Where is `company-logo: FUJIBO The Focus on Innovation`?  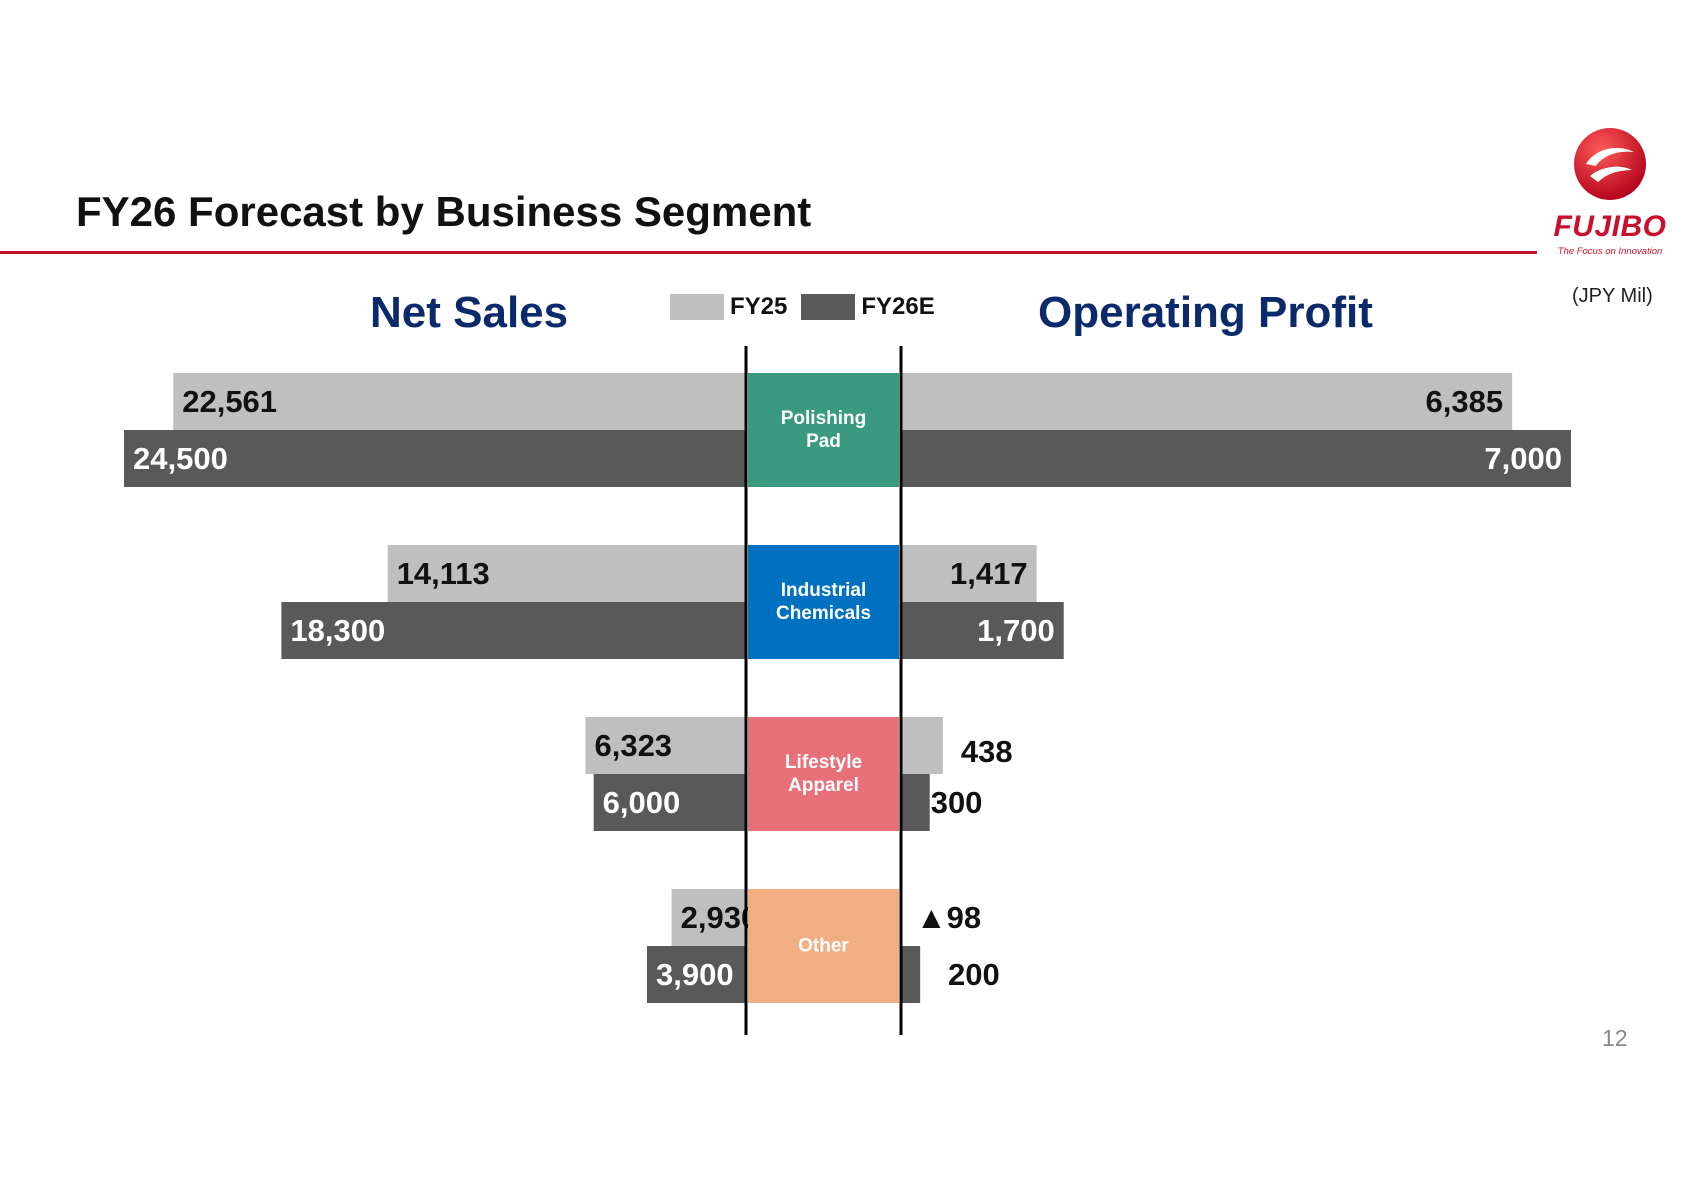
company-logo: FUJIBO The Focus on Innovation is located at coordinates (1610, 194).